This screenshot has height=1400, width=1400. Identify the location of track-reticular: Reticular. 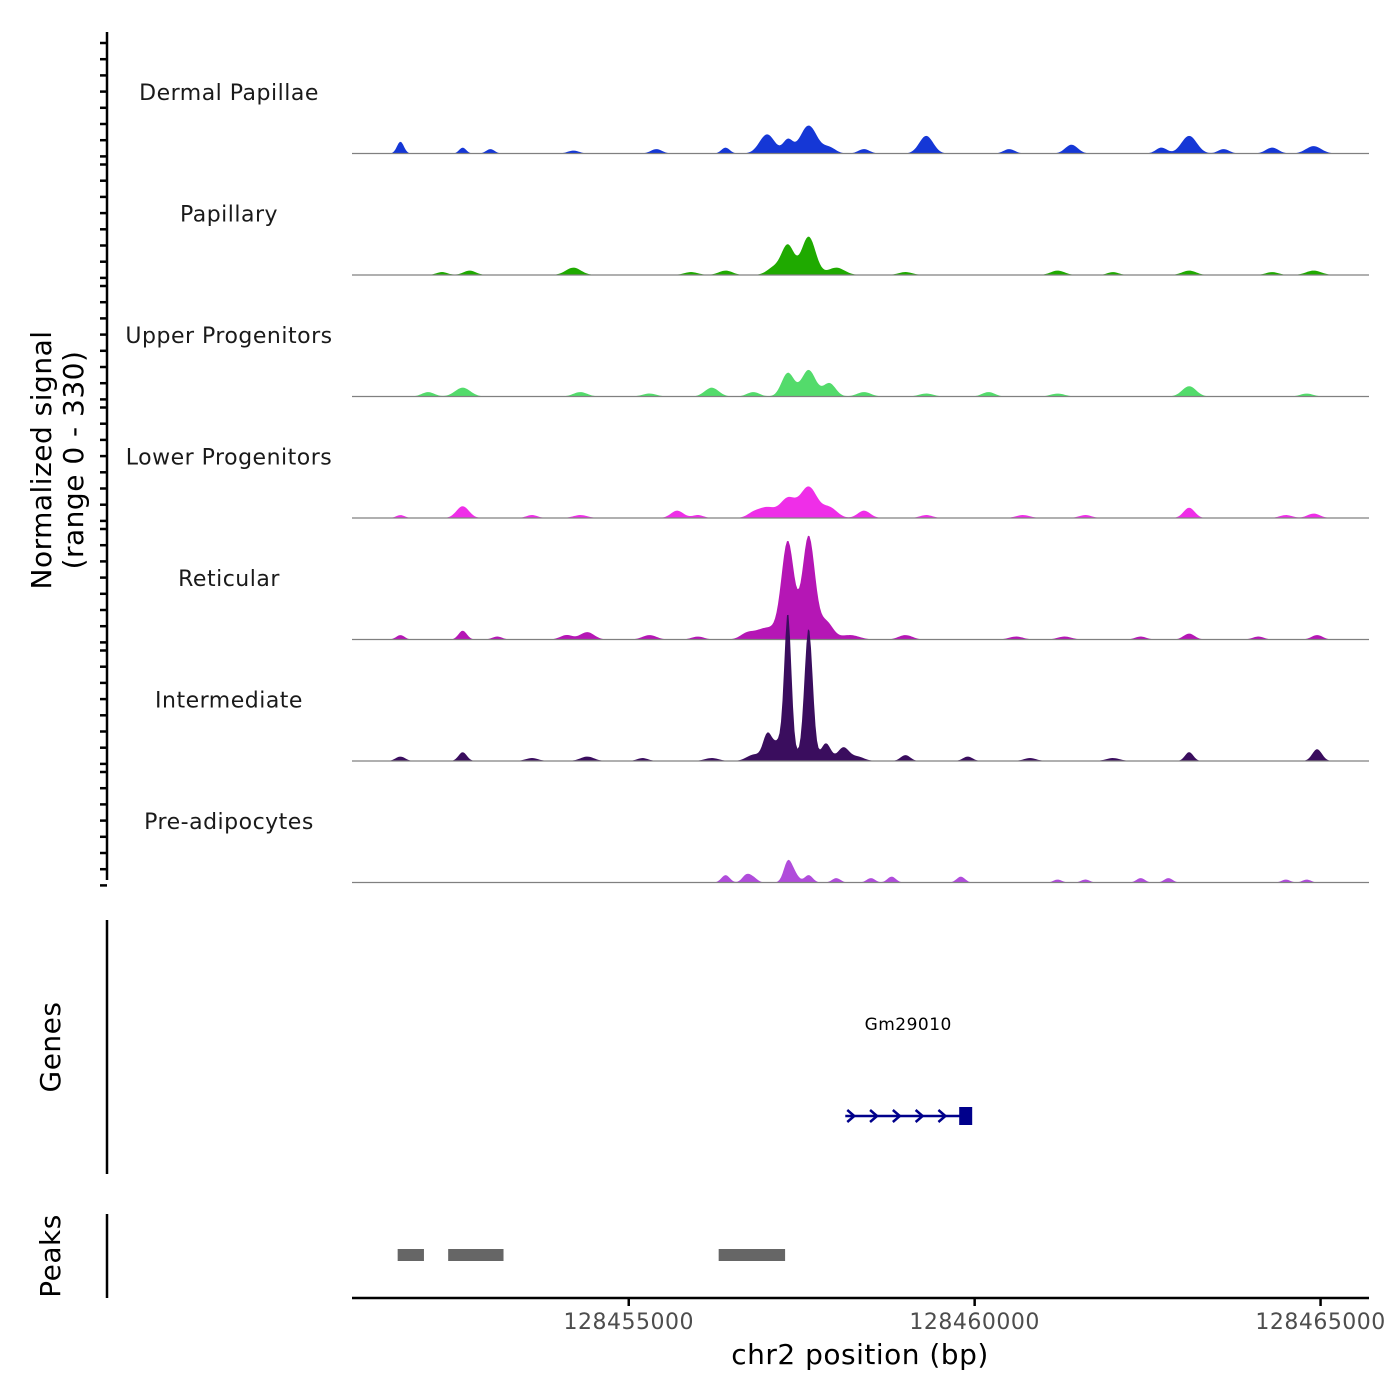
(773, 588).